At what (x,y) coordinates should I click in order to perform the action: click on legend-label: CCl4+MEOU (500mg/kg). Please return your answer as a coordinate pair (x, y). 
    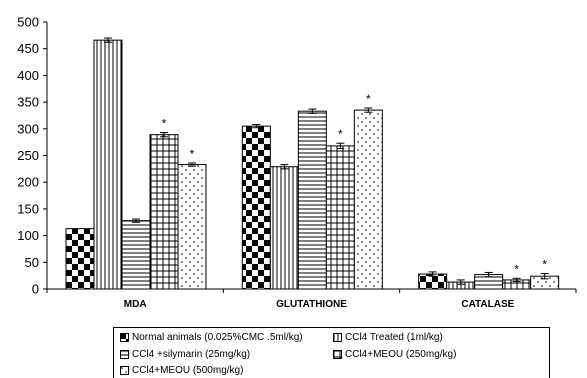
    Looking at the image, I should click on (188, 370).